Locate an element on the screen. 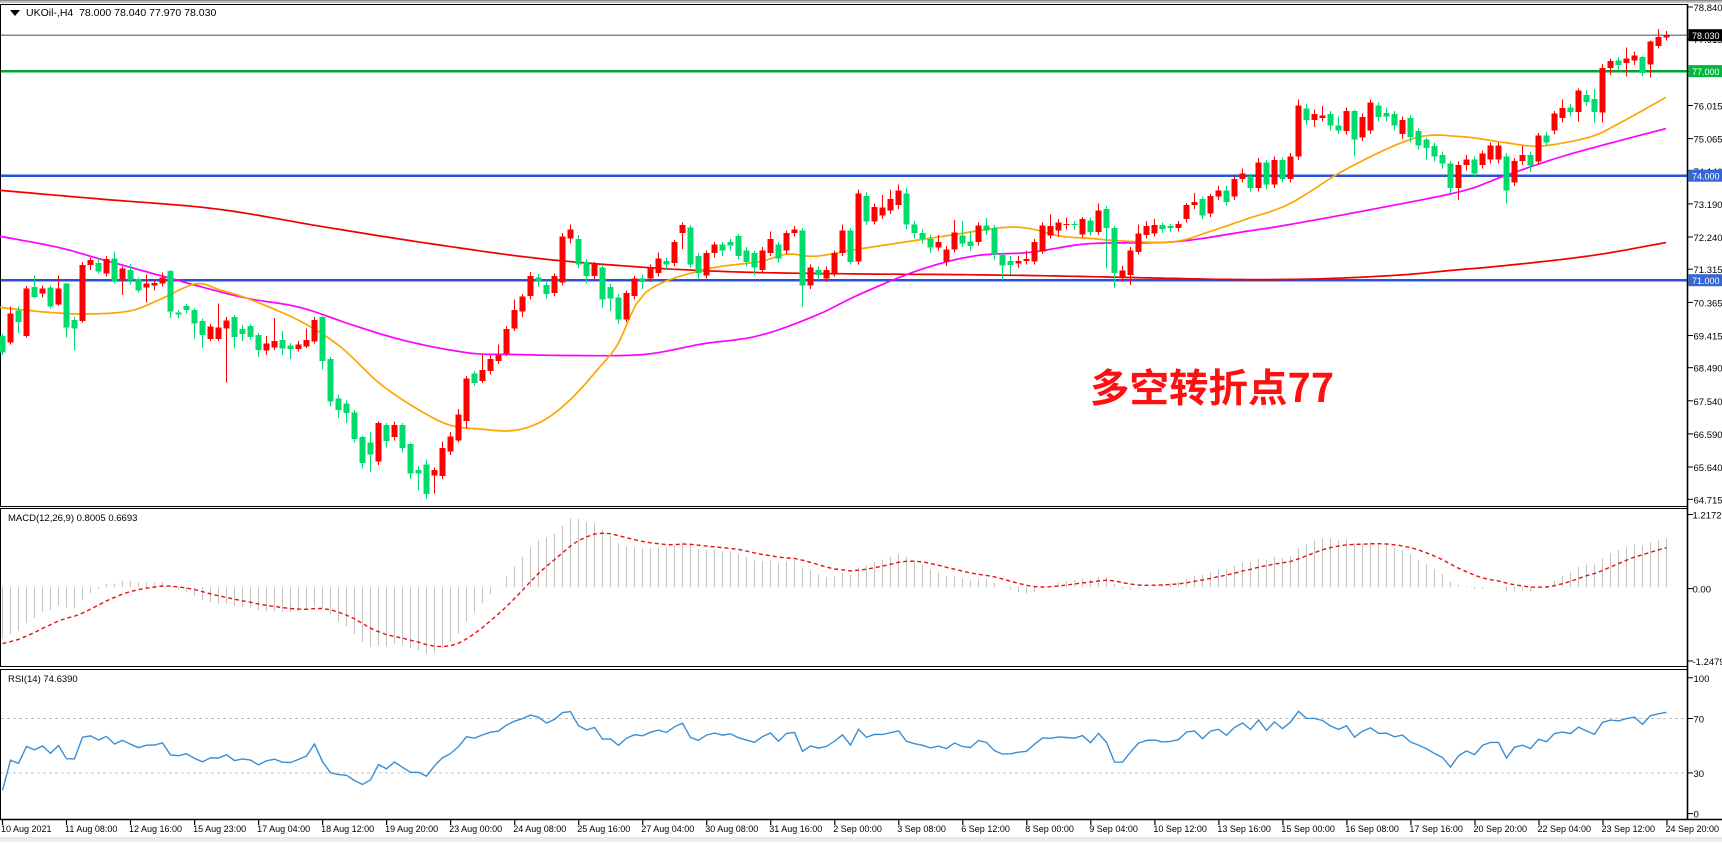  svg-text: 8 Sep 00:00 is located at coordinates (1049, 829).